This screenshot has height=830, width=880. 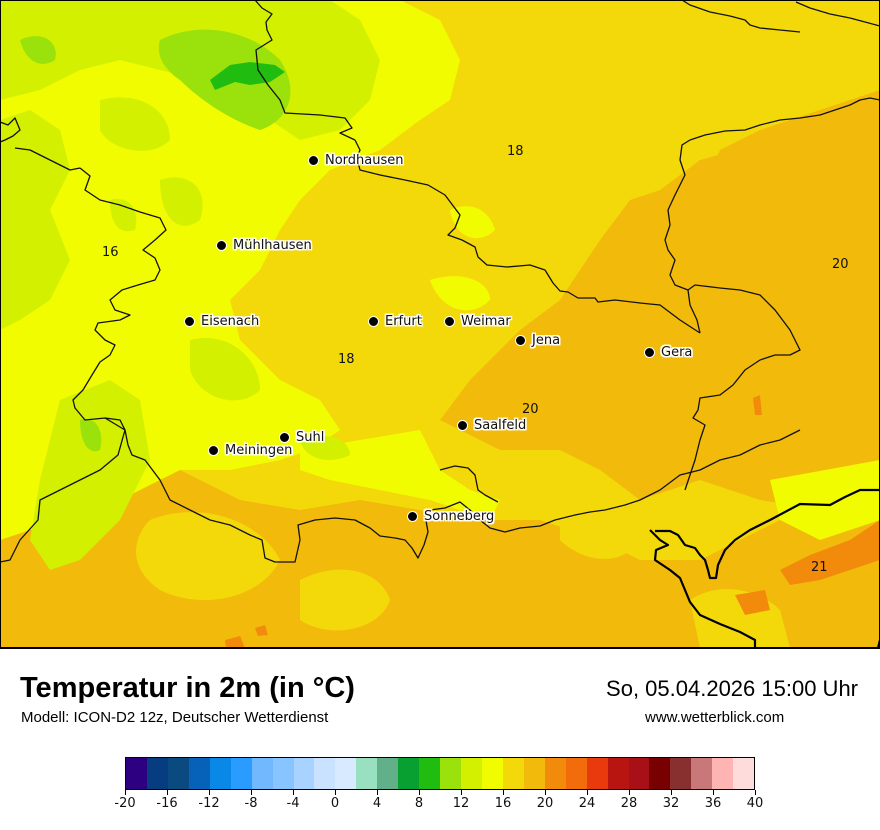 What do you see at coordinates (545, 803) in the screenshot?
I see `colorbar-tick-label: 20` at bounding box center [545, 803].